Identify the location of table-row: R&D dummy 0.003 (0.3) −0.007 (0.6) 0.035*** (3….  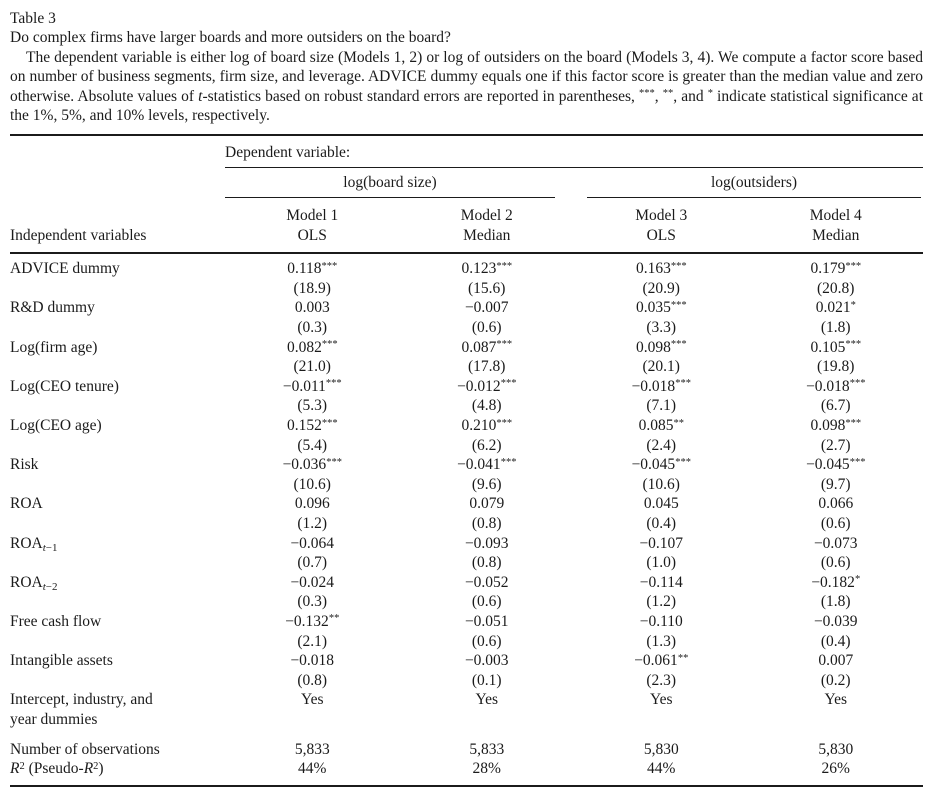
(466, 317).